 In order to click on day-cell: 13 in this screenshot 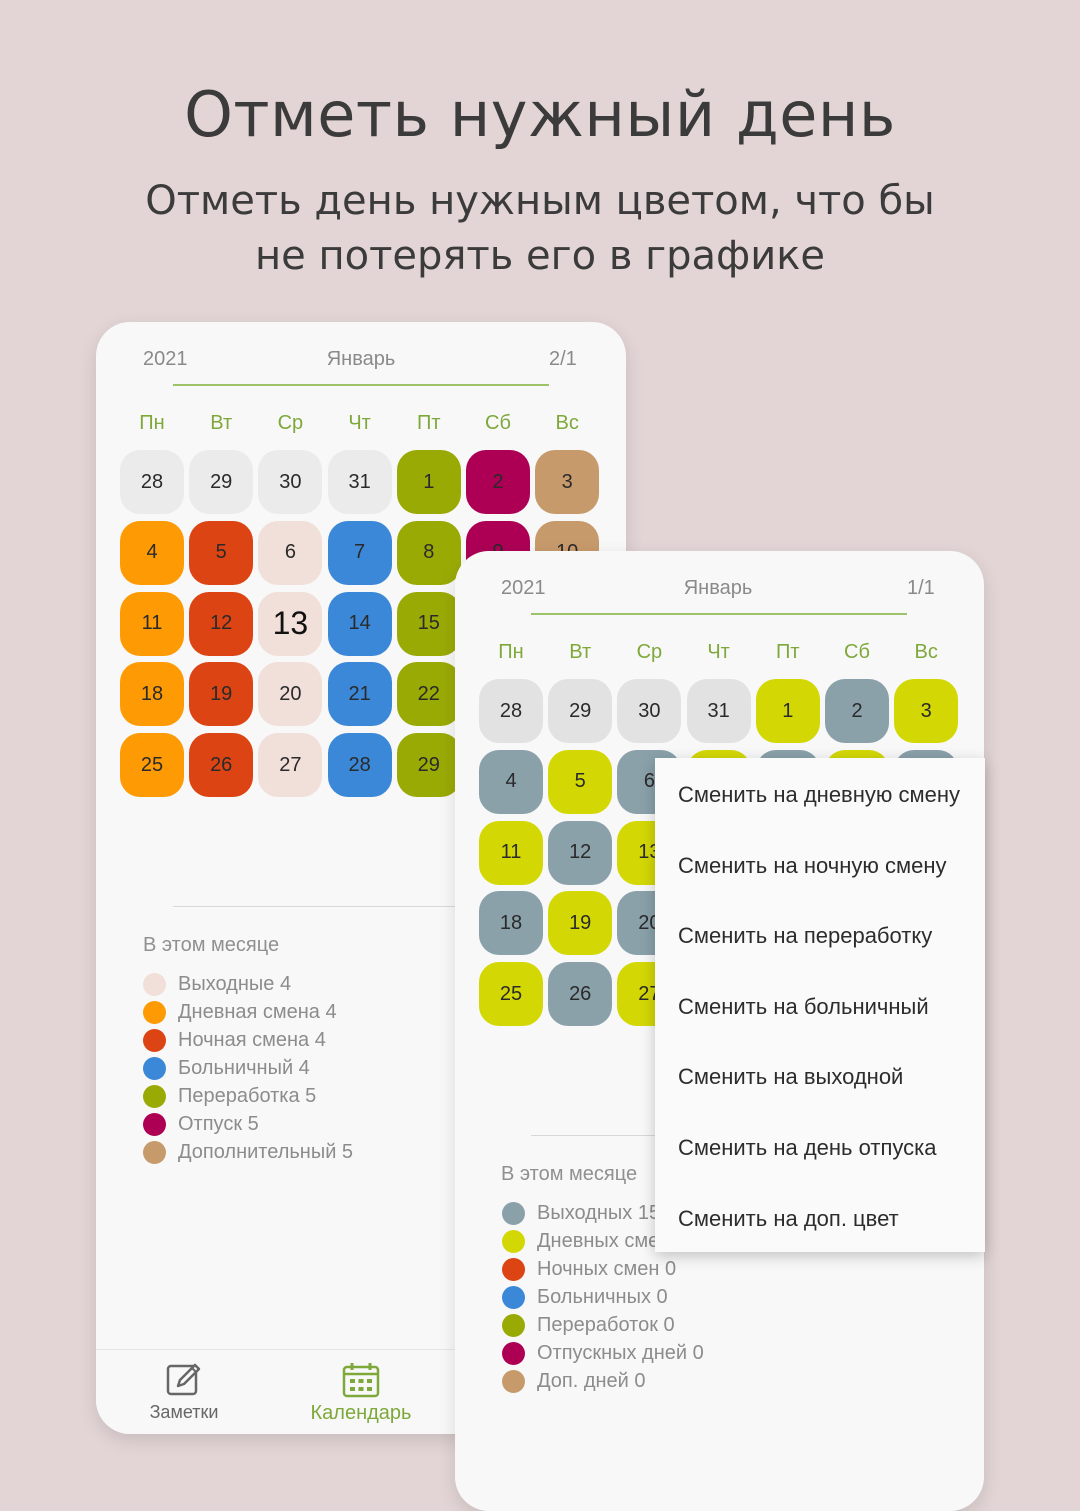, I will do `click(290, 623)`.